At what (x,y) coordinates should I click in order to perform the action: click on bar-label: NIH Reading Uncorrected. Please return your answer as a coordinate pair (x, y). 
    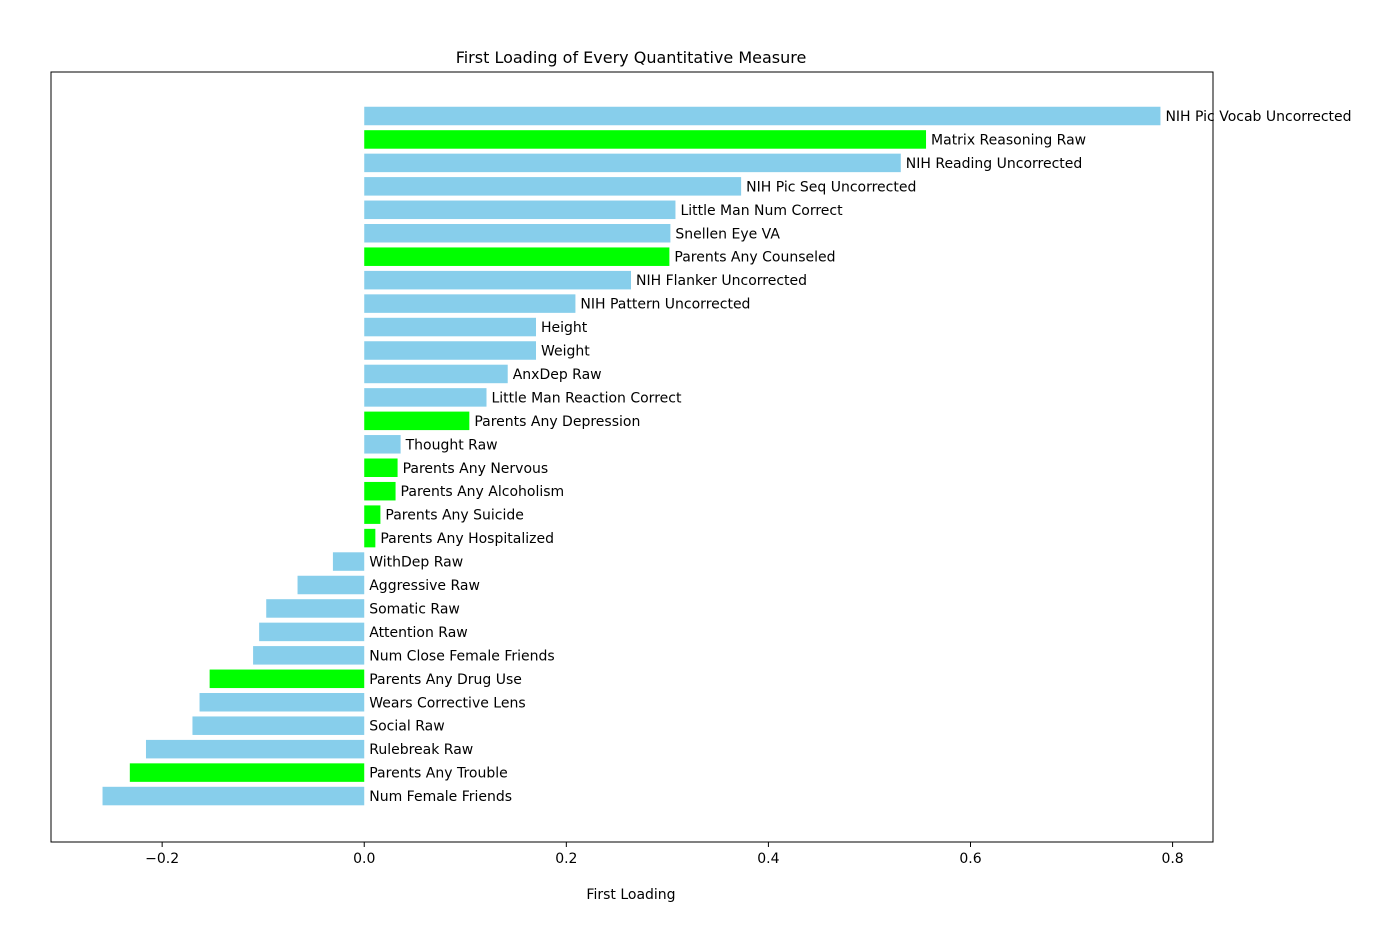
    Looking at the image, I should click on (994, 164).